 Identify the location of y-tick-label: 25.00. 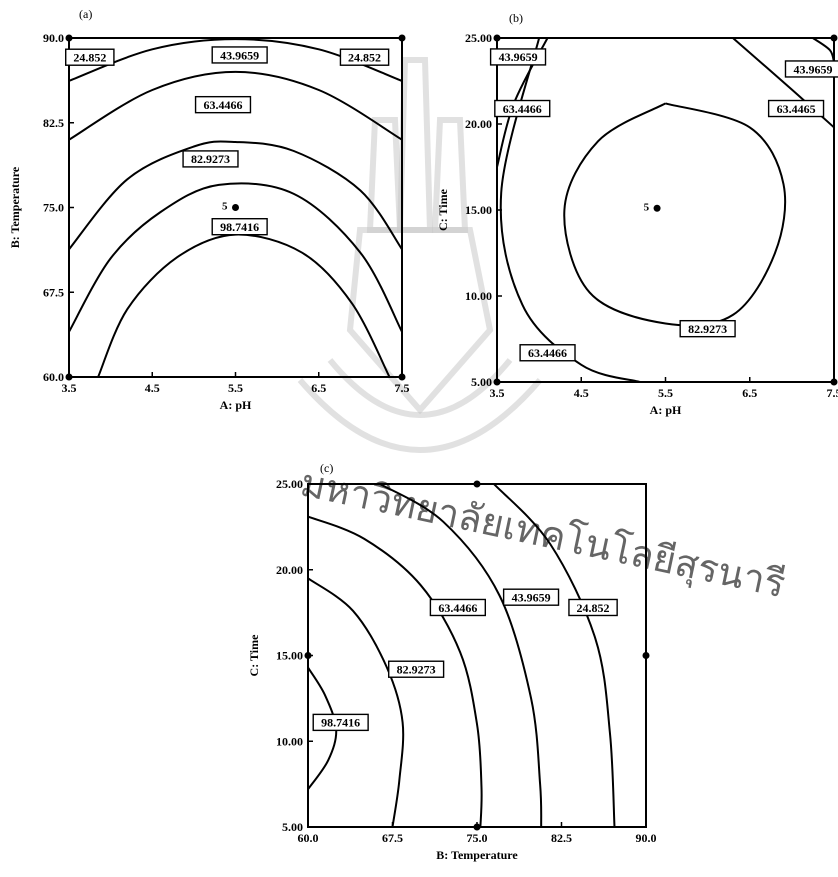
(289, 484).